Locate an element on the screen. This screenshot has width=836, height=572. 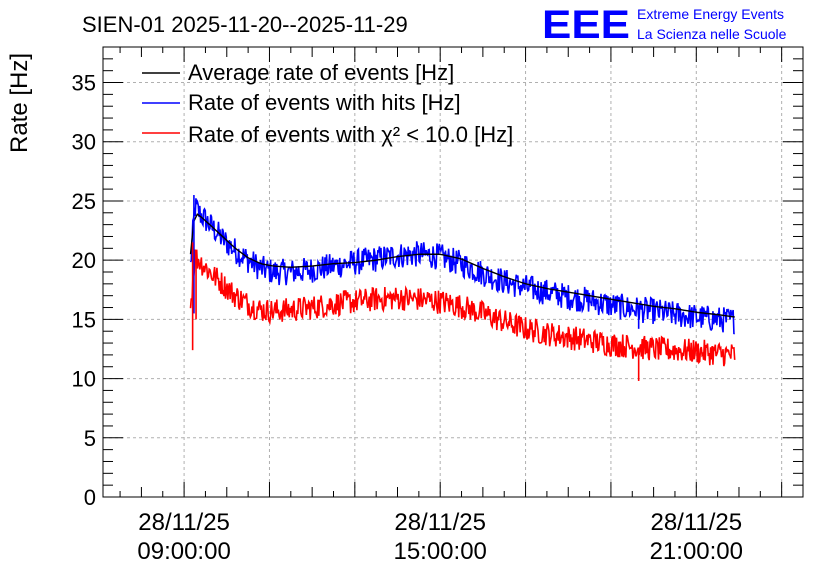
legend-label-average: Average rate of events [Hz] is located at coordinates (321, 72).